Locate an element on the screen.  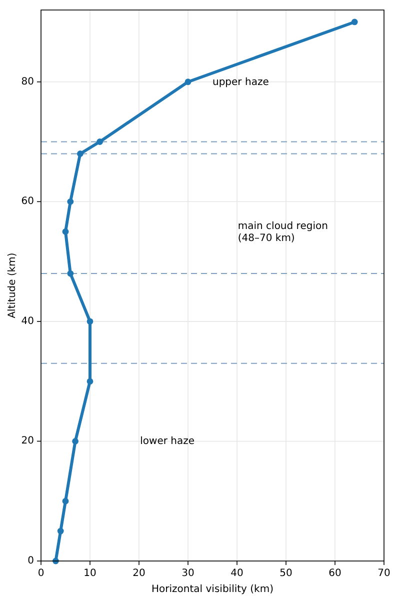
x-tick-label: 0 is located at coordinates (41, 573).